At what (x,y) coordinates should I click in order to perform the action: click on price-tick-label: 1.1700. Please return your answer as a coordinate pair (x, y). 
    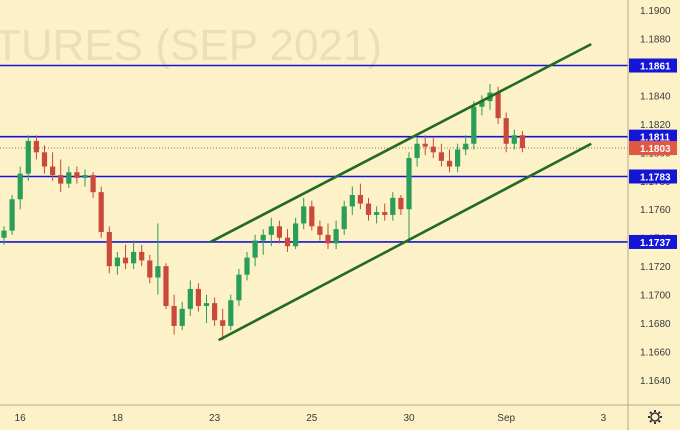
    Looking at the image, I should click on (655, 296).